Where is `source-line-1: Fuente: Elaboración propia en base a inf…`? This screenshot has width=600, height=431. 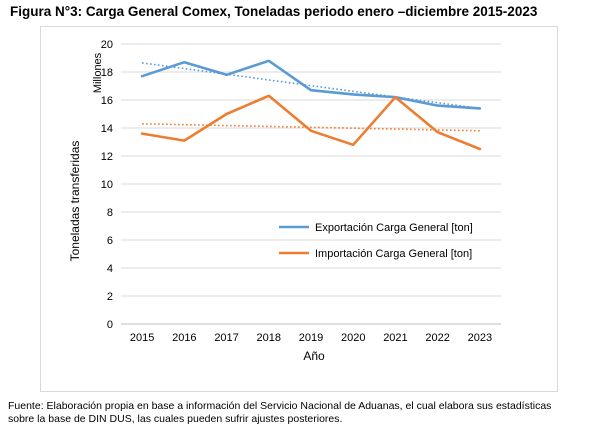 source-line-1: Fuente: Elaboración propia en base a inf… is located at coordinates (280, 406).